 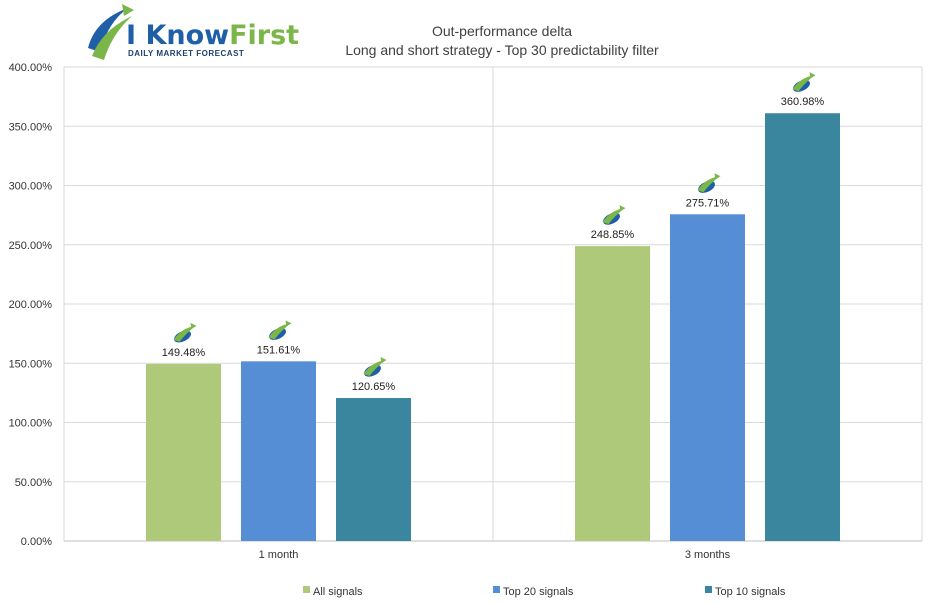 I want to click on data-label: 360.98%, so click(x=803, y=102).